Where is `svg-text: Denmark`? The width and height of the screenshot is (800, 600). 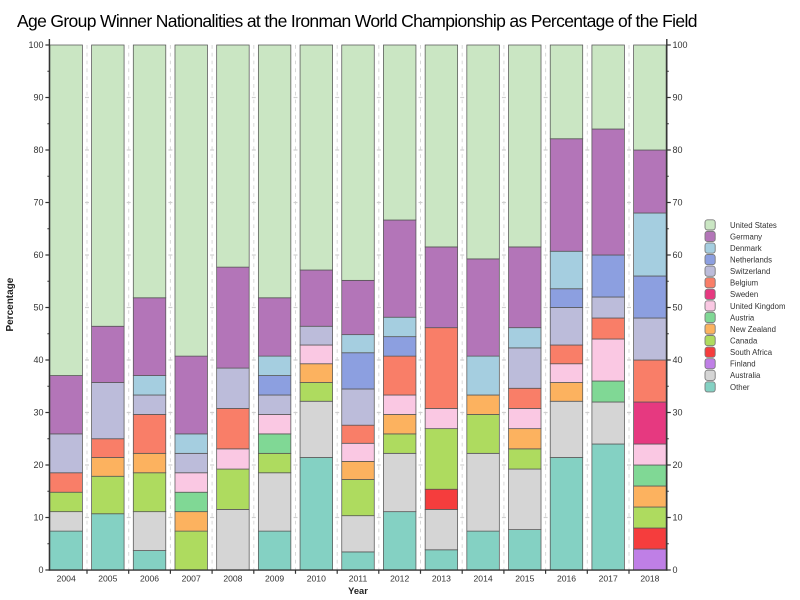
svg-text: Denmark is located at coordinates (746, 248).